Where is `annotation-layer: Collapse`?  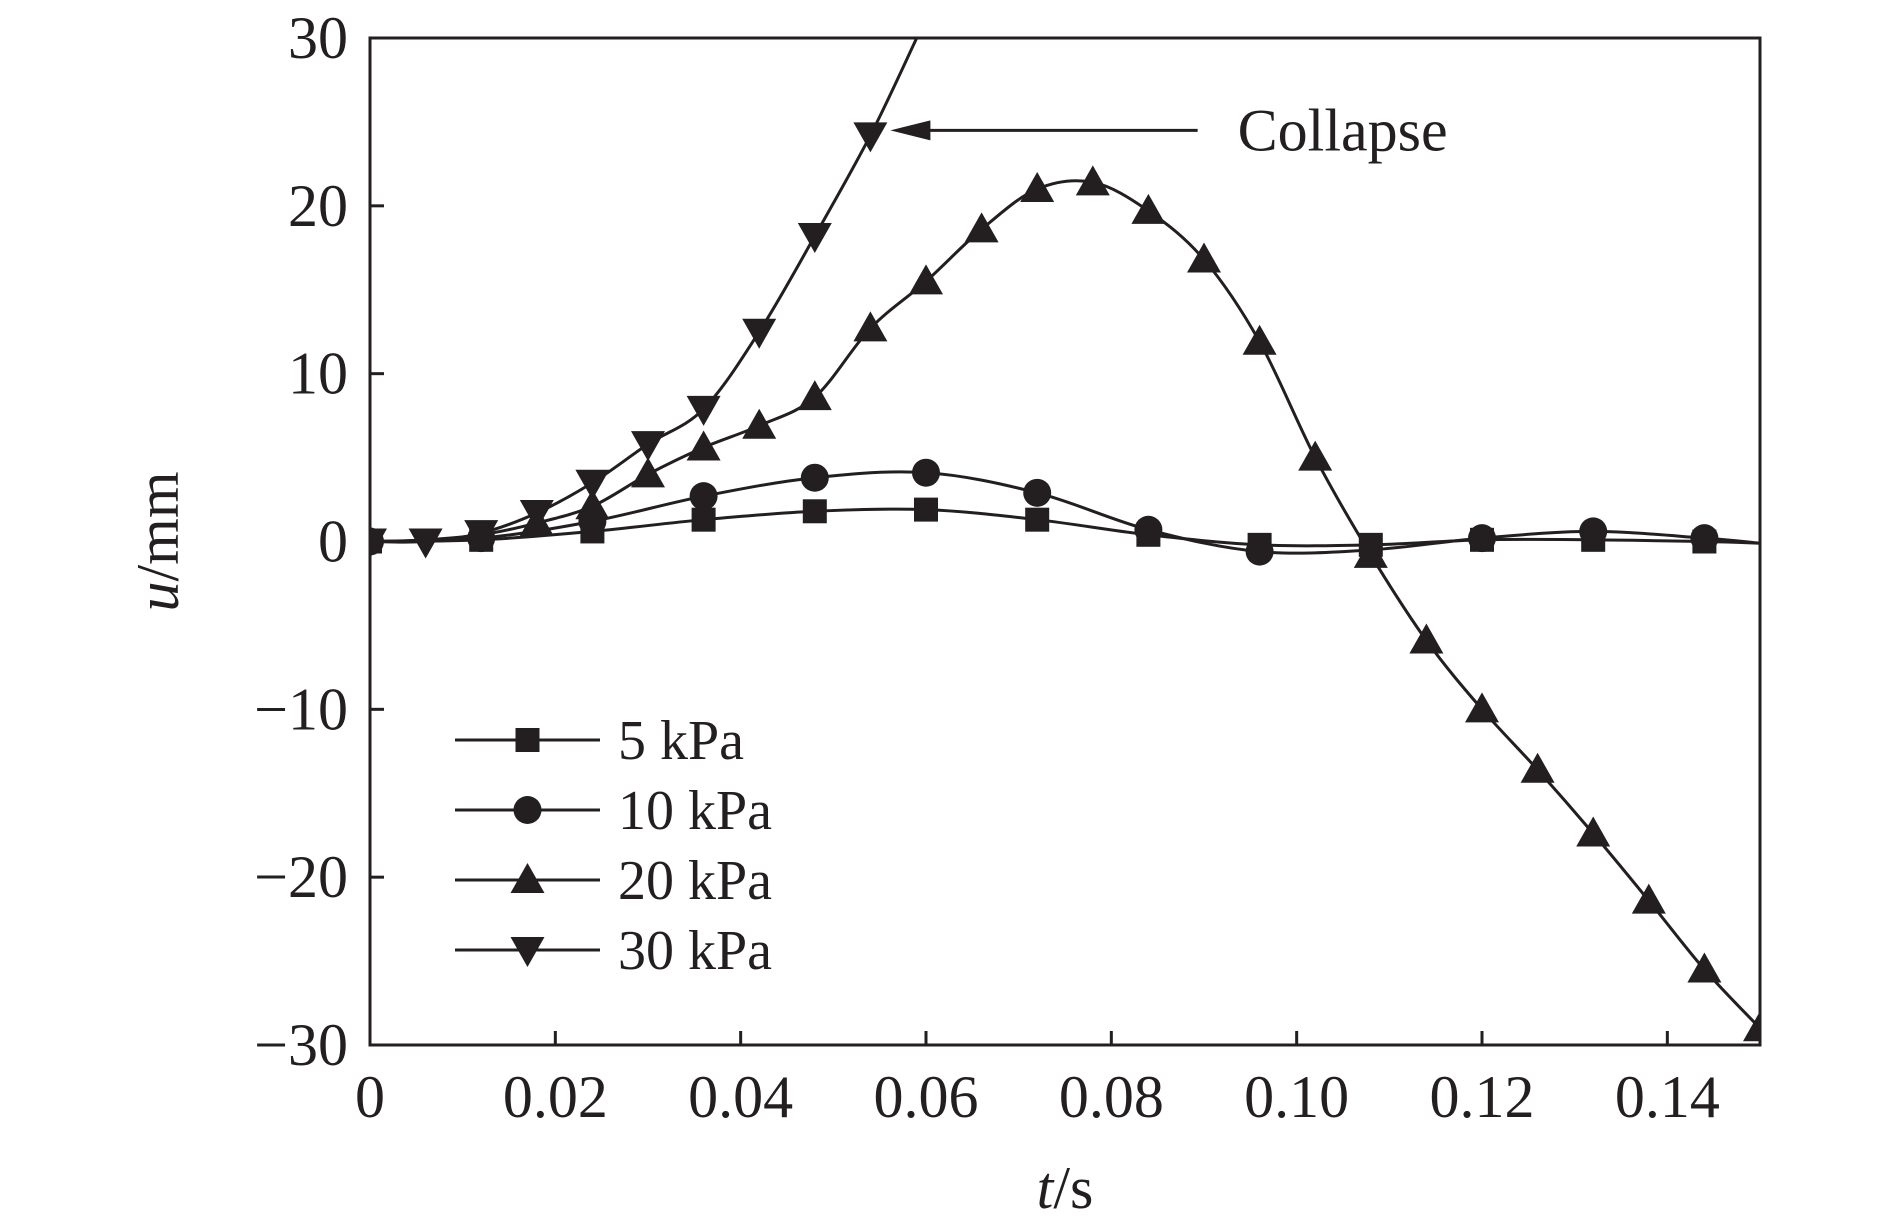 annotation-layer: Collapse is located at coordinates (1169, 130).